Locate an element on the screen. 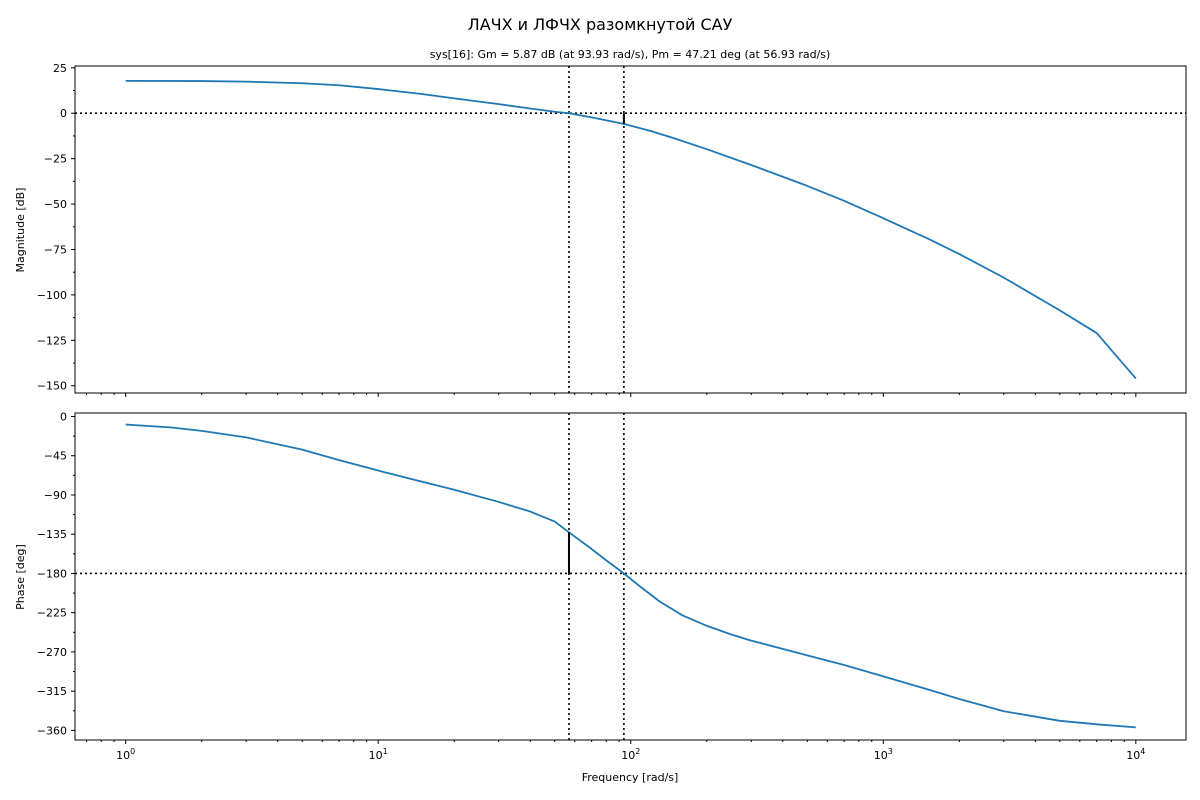  xtick-label: 10² is located at coordinates (630, 754).